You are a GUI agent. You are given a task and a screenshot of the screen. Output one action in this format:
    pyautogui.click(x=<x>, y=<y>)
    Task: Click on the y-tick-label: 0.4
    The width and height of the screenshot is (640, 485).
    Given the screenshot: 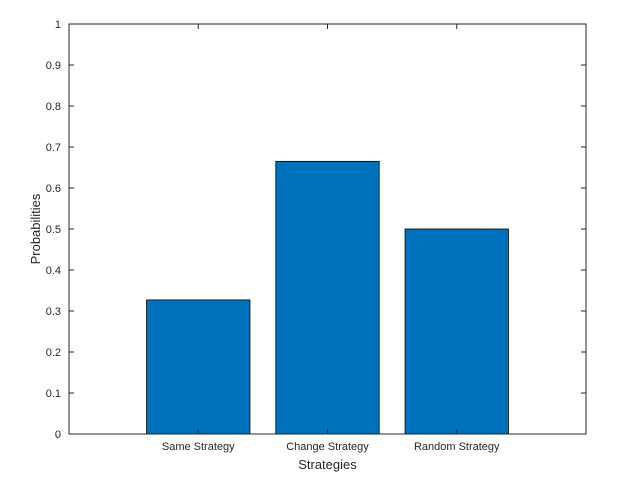 What is the action you would take?
    pyautogui.click(x=53, y=271)
    